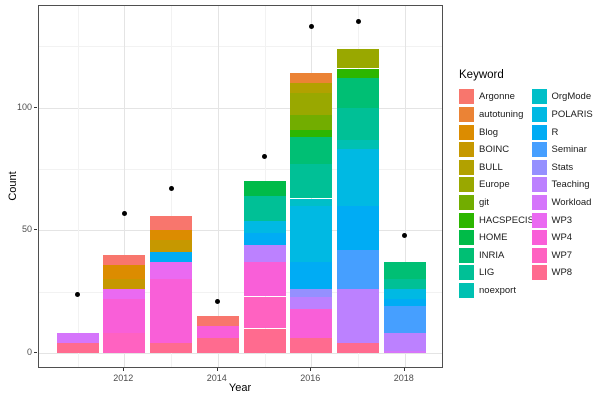  What do you see at coordinates (171, 271) in the screenshot?
I see `bar-segment-2013-WP3` at bounding box center [171, 271].